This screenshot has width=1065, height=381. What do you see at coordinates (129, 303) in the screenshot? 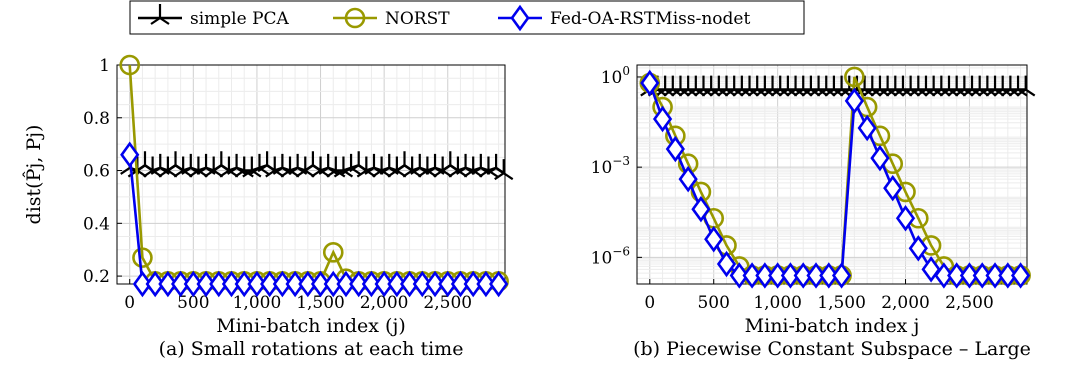
I see `x-tick-label: 0` at bounding box center [129, 303].